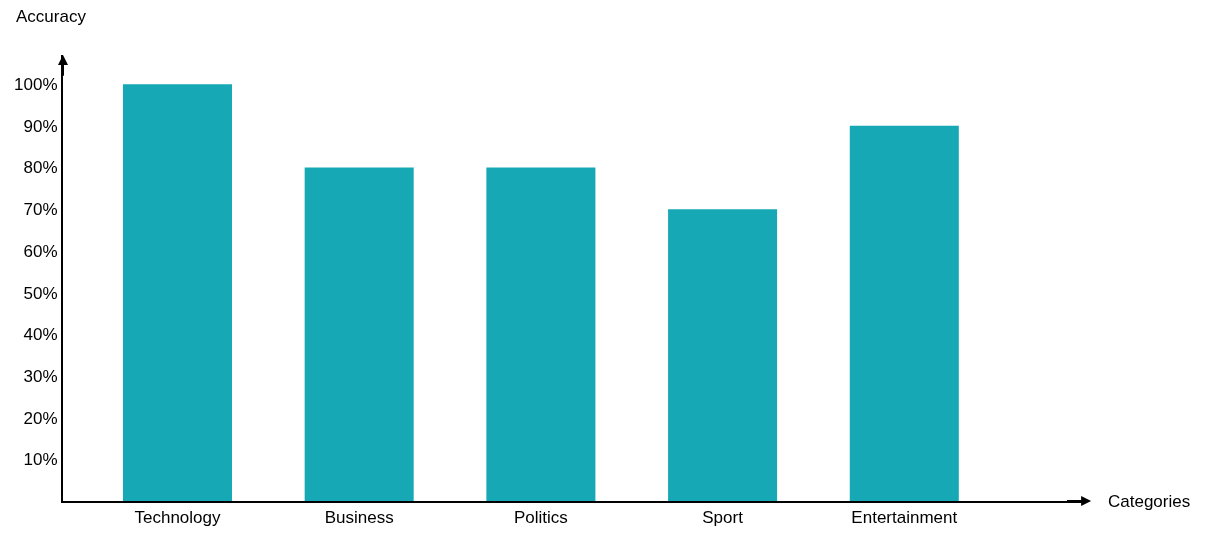  What do you see at coordinates (540, 518) in the screenshot?
I see `x-tick-label: Politics` at bounding box center [540, 518].